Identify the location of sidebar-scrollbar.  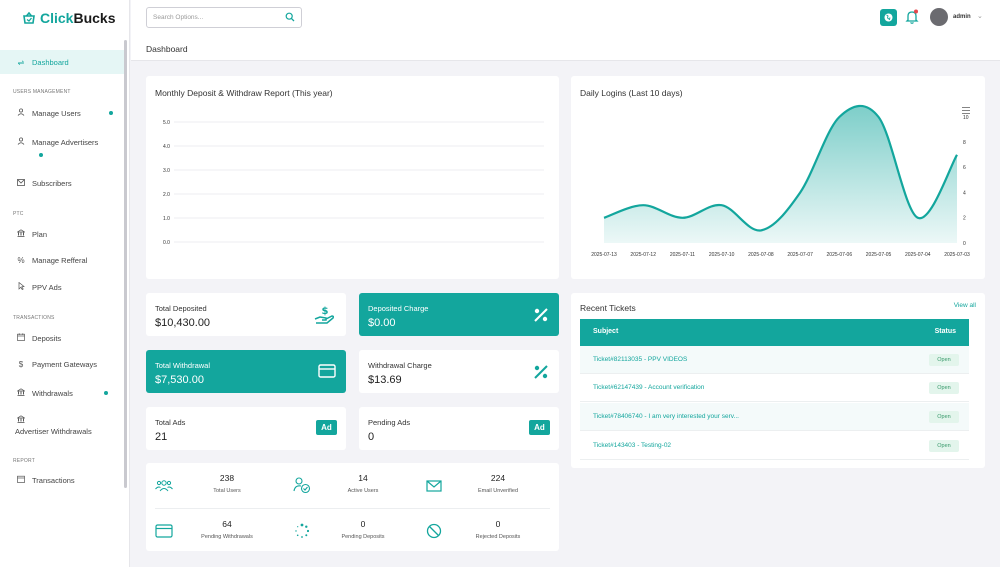
(125, 264).